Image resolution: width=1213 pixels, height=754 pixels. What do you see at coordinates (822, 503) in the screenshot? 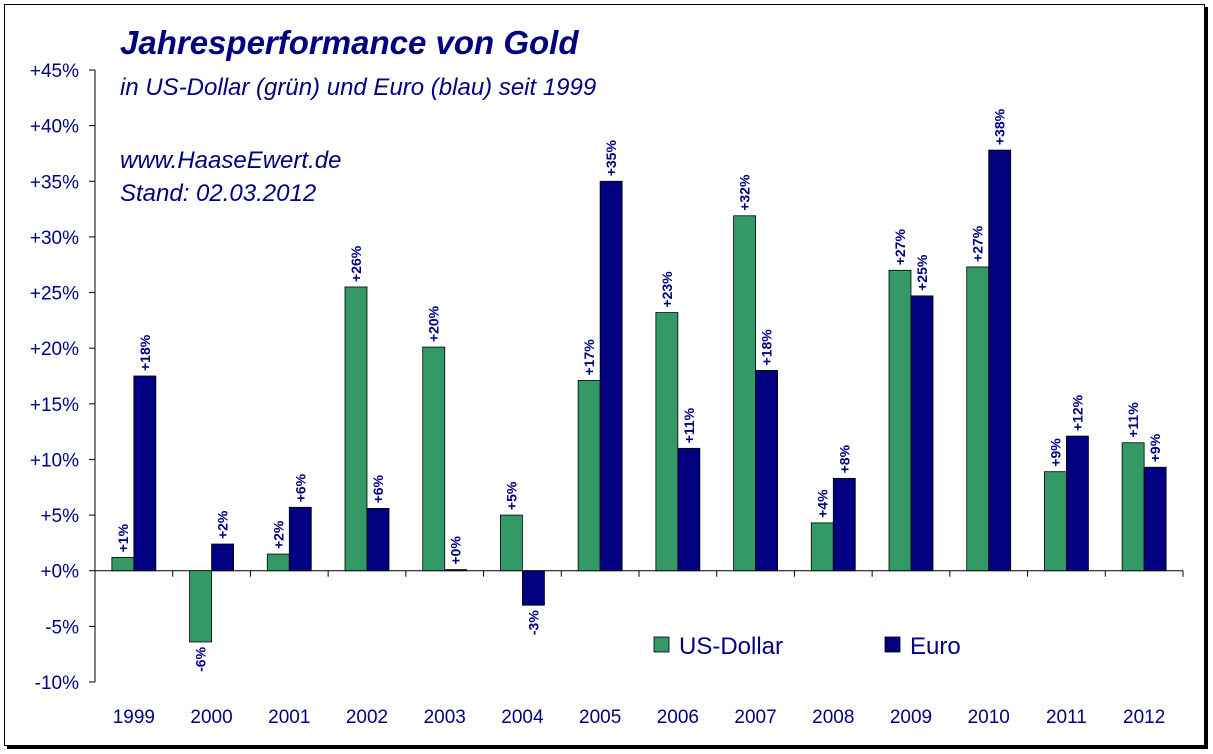
I see `data-label: +4%` at bounding box center [822, 503].